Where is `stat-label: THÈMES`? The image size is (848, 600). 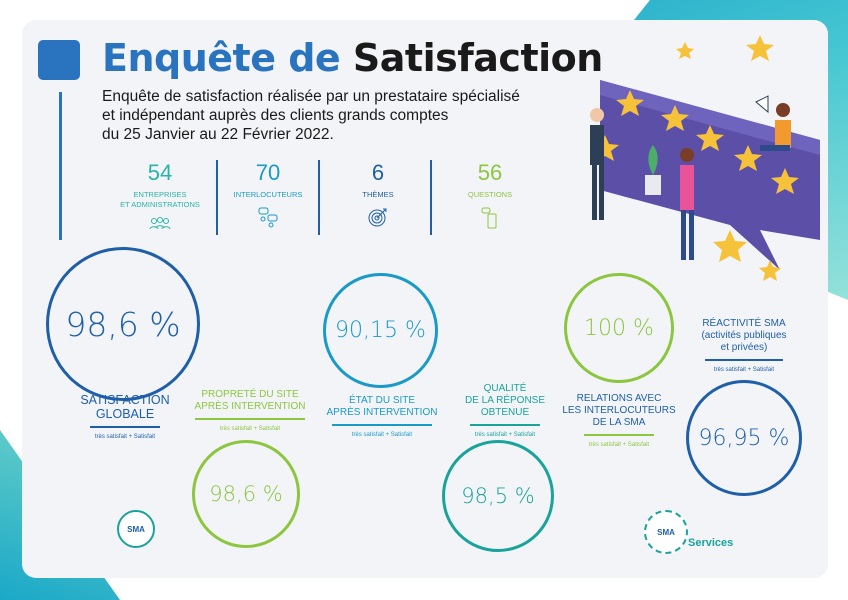
stat-label: THÈMES is located at coordinates (378, 194).